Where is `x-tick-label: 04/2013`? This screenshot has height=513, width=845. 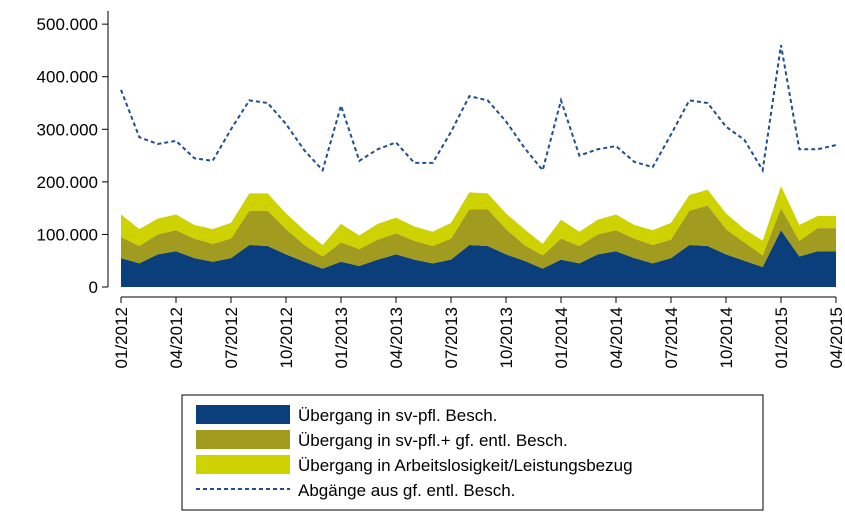
x-tick-label: 04/2013 is located at coordinates (396, 337).